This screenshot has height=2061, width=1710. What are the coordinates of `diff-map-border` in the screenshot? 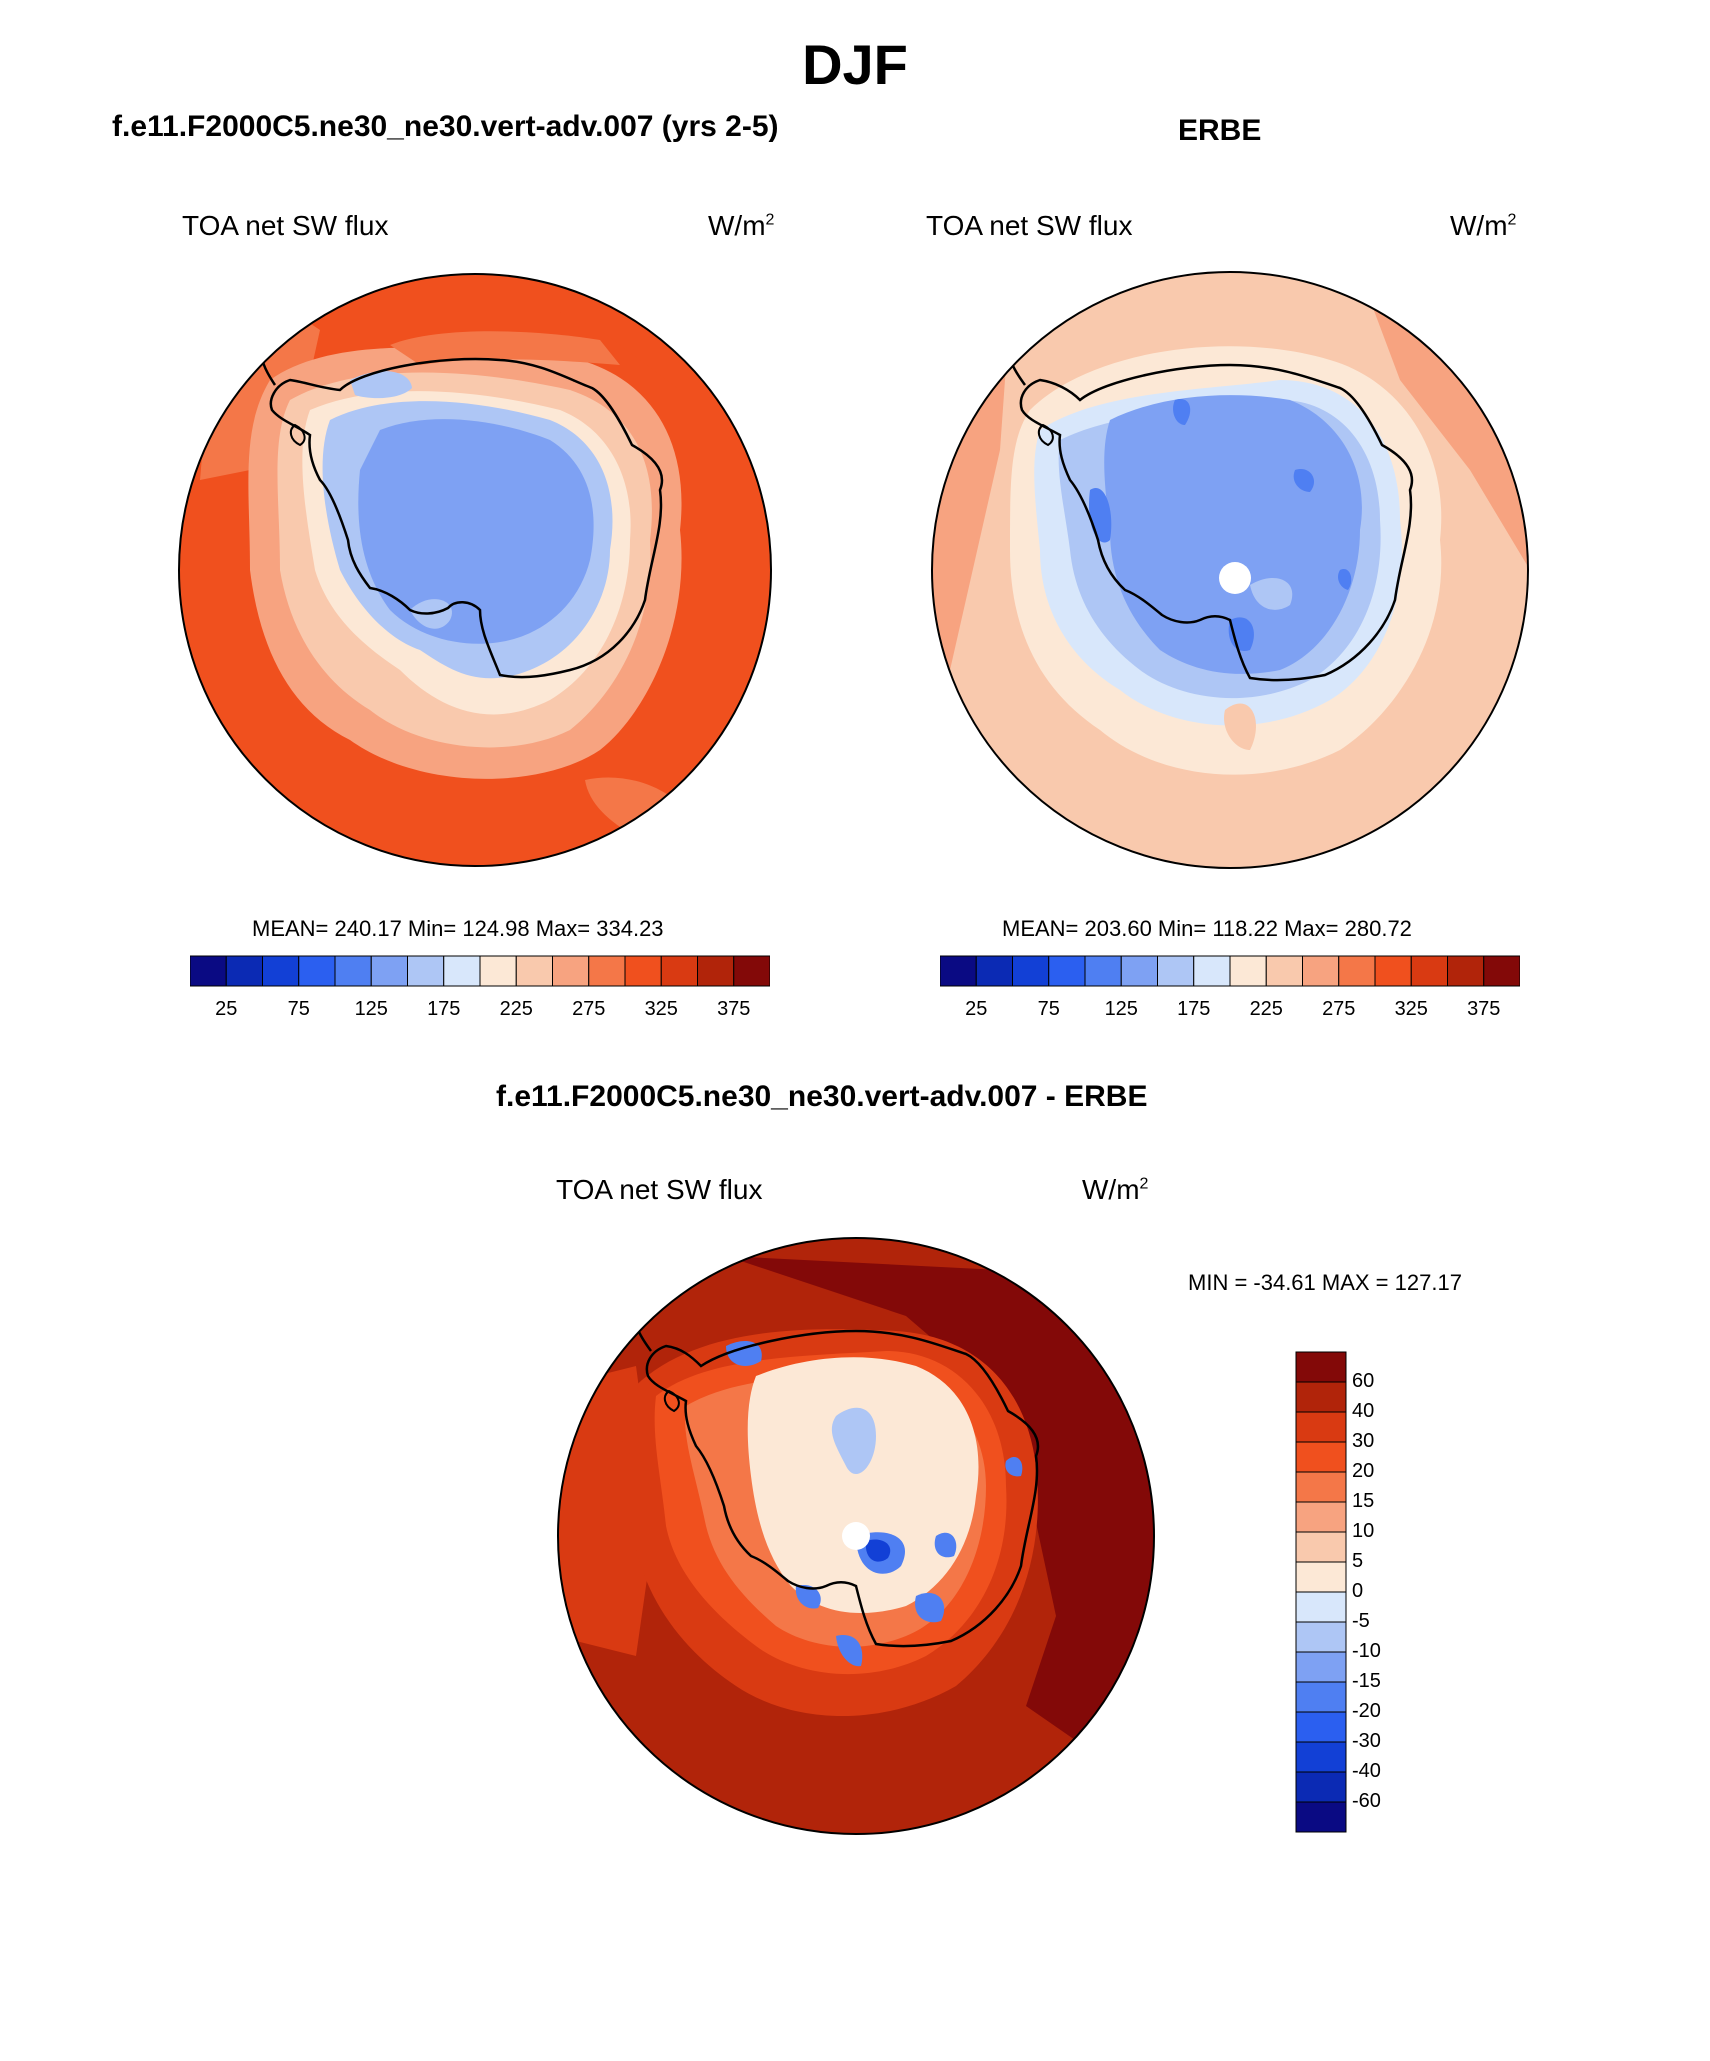 It's located at (856, 1536).